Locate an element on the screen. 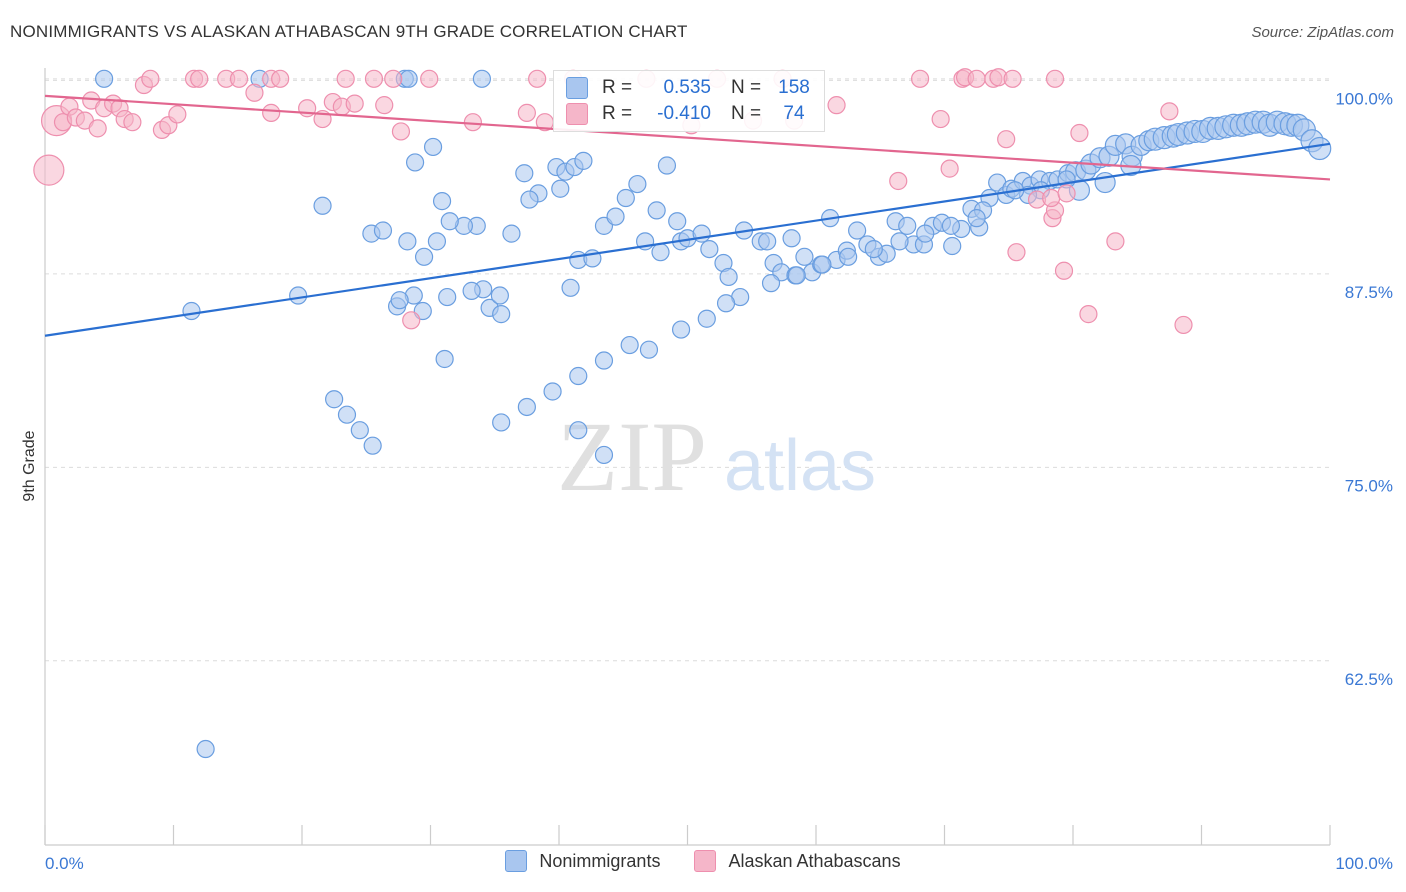 The width and height of the screenshot is (1406, 892). legend-item-nonimmigrants: Nonimmigrants is located at coordinates (582, 861).